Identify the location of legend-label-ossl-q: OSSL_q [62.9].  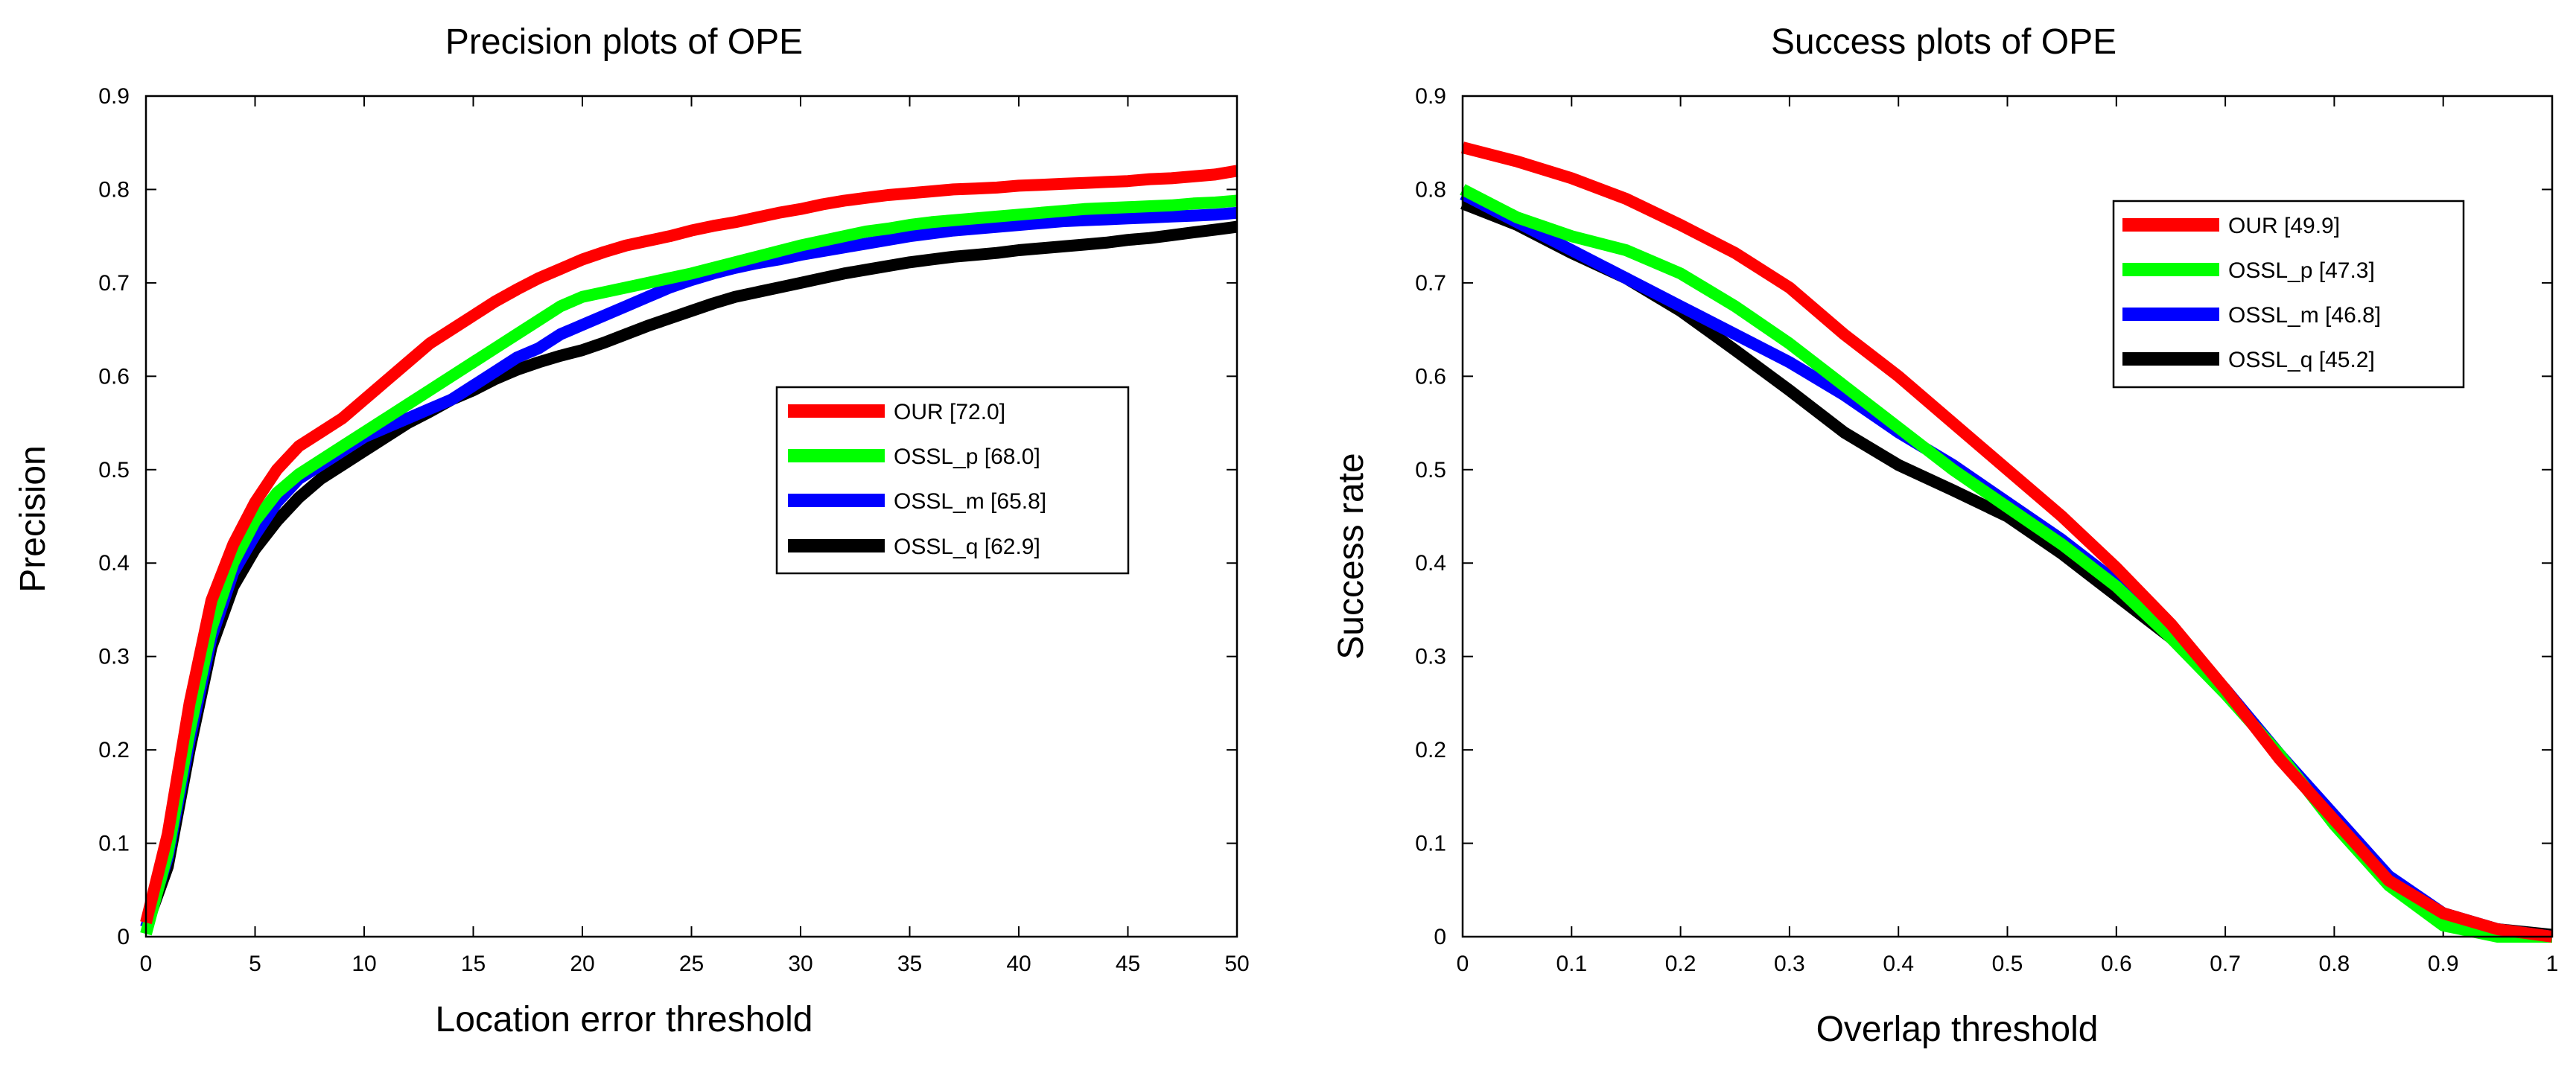
(967, 547).